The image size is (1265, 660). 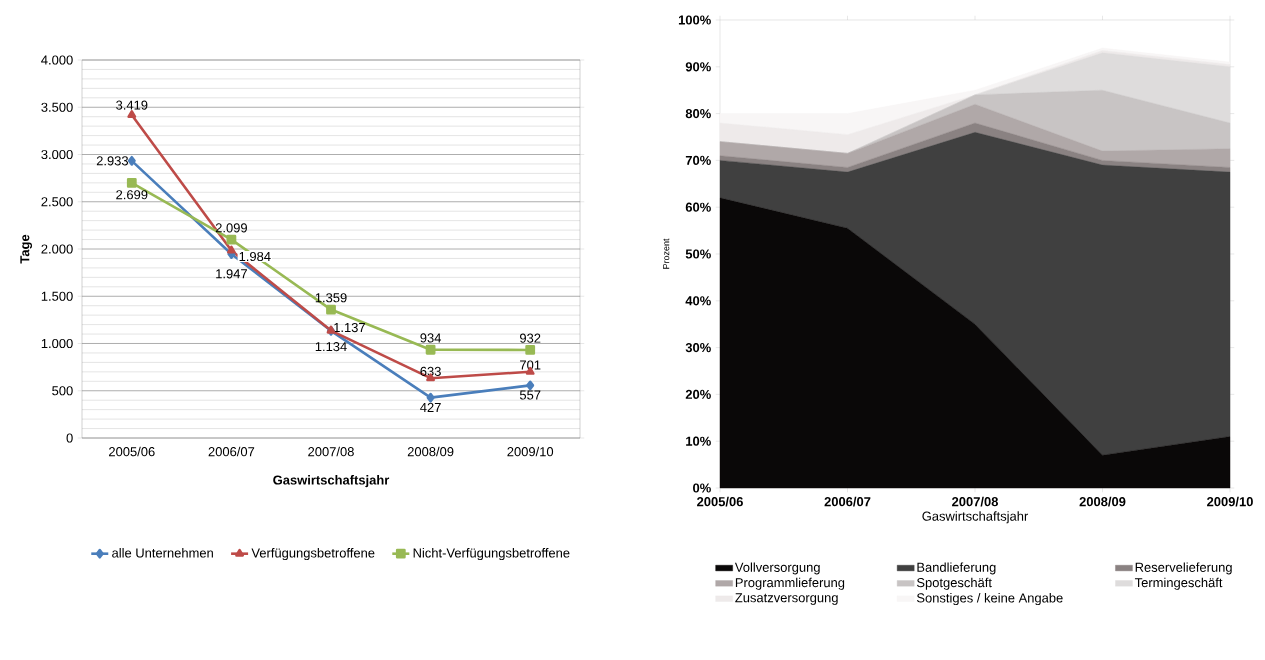 What do you see at coordinates (702, 488) in the screenshot?
I see `y-tick-label: 0%` at bounding box center [702, 488].